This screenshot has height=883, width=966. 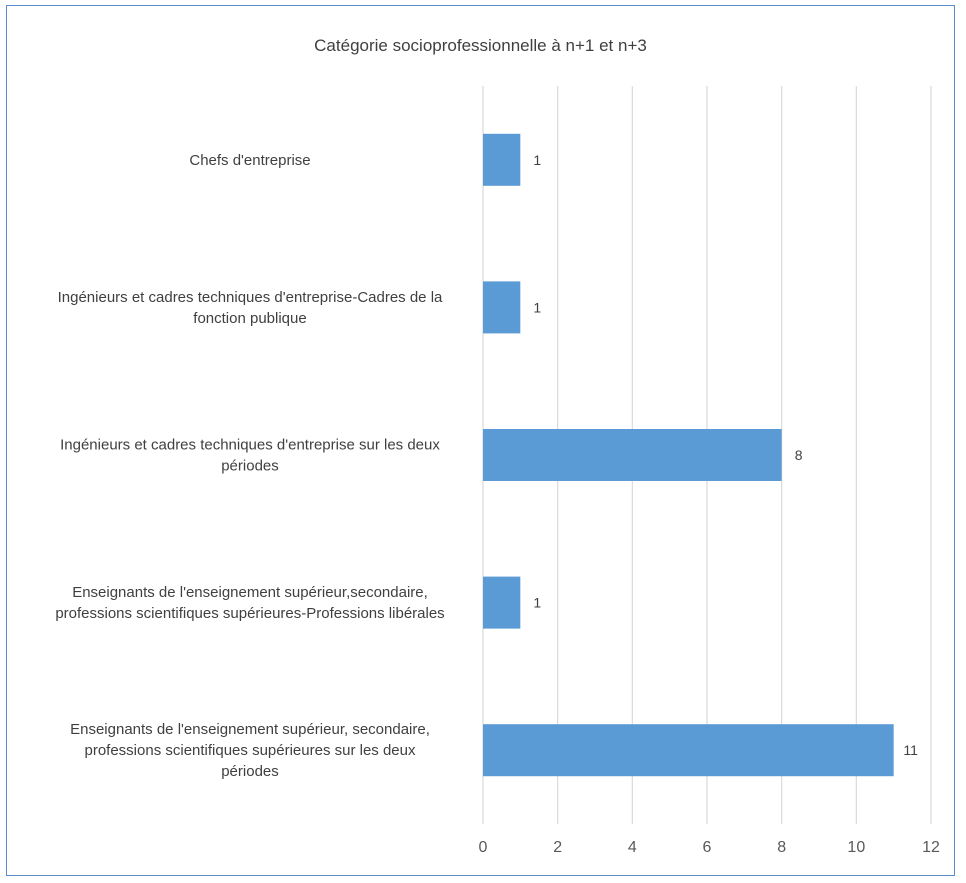 I want to click on category-label-4-line-2: périodes, so click(x=250, y=771).